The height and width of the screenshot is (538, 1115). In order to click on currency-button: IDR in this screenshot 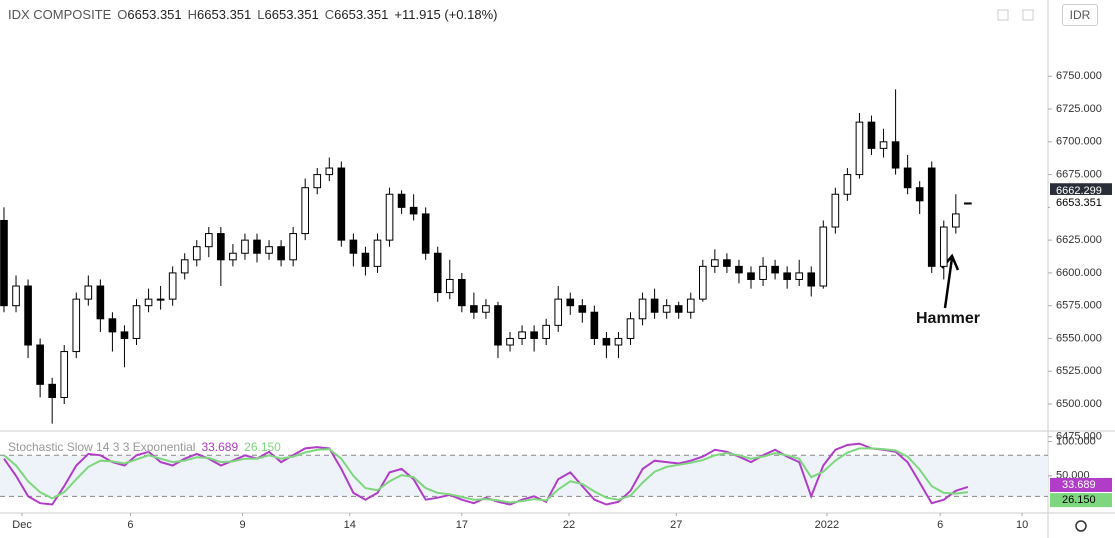, I will do `click(1080, 15)`.